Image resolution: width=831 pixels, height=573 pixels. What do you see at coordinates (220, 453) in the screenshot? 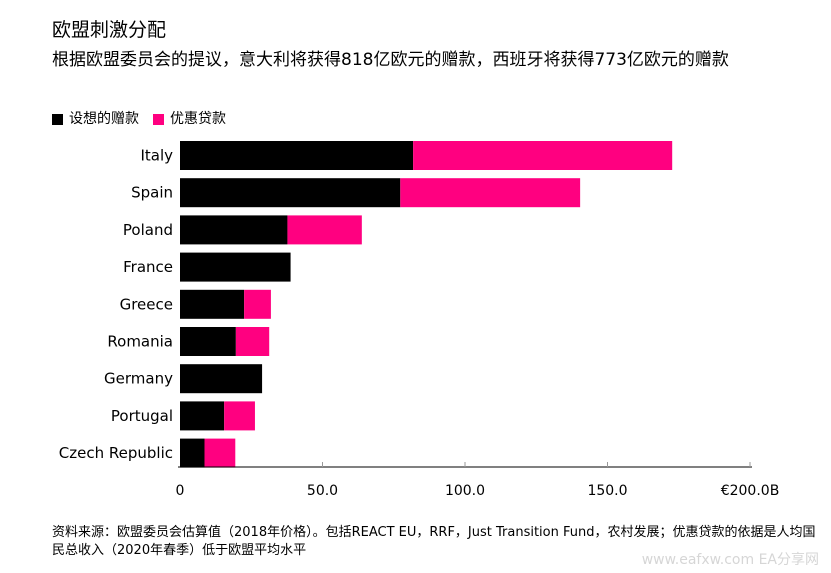
I see `bar-czech-republic-loans` at bounding box center [220, 453].